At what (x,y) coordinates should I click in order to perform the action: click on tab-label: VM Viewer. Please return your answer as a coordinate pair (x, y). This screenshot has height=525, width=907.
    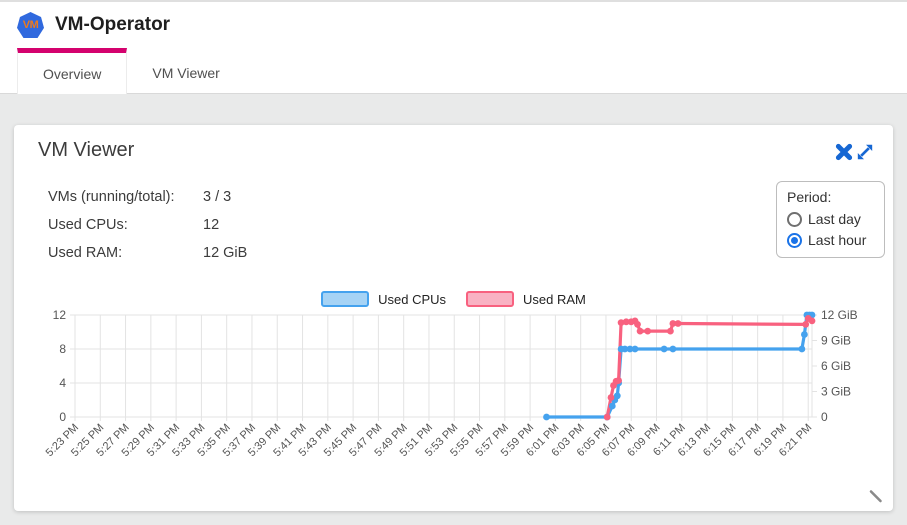
    Looking at the image, I should click on (186, 73).